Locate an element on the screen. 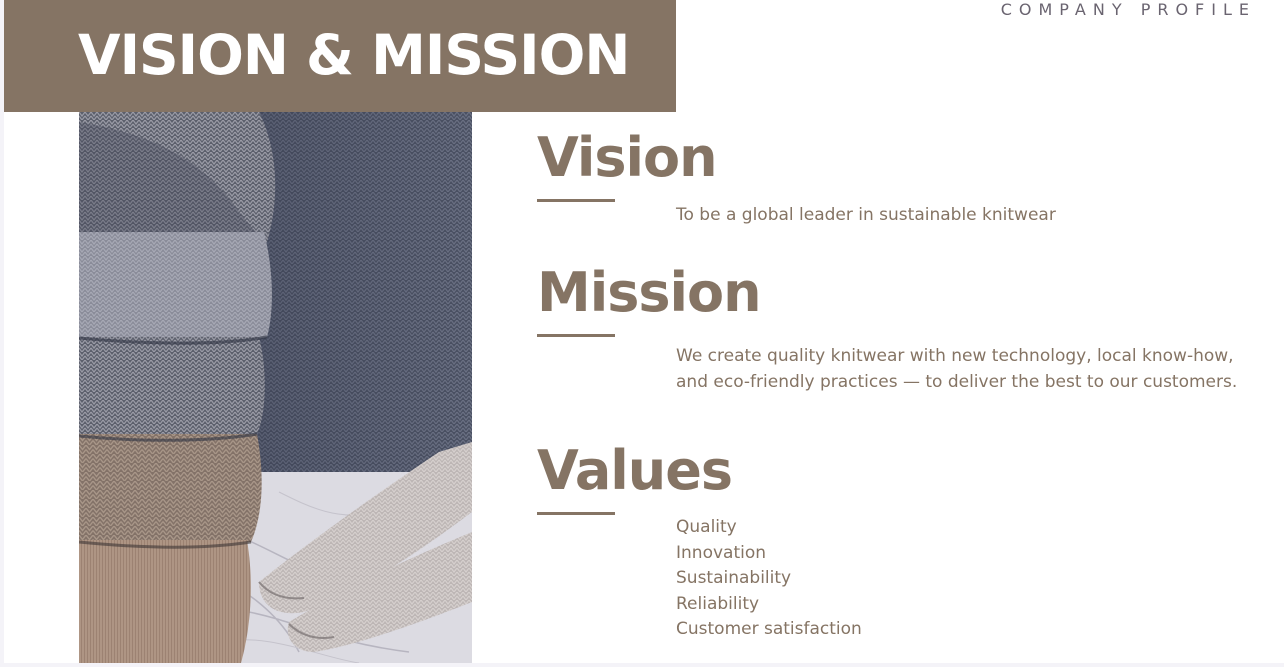 The image size is (1284, 667). mission-divider is located at coordinates (576, 335).